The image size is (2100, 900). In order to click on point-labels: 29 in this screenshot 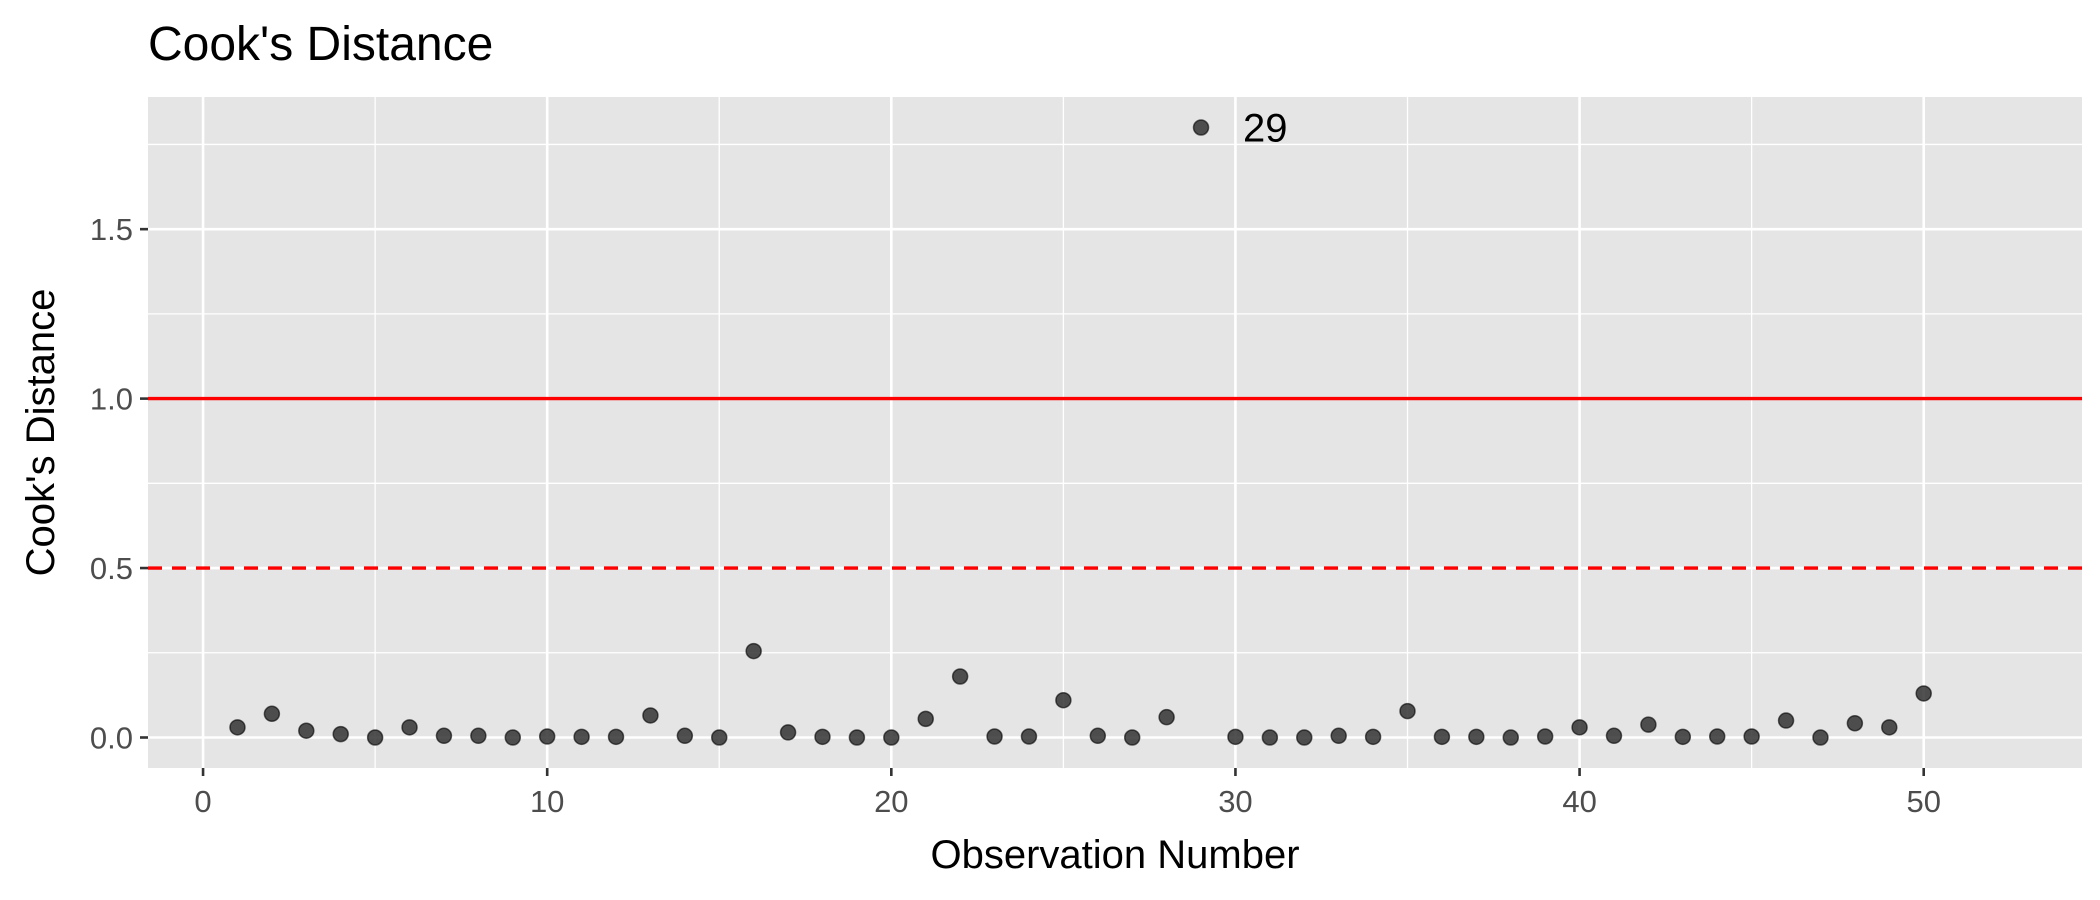, I will do `click(1265, 129)`.